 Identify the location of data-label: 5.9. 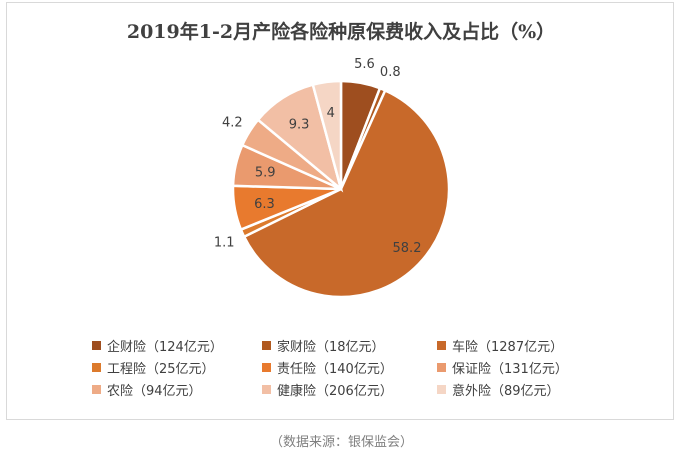
(265, 173).